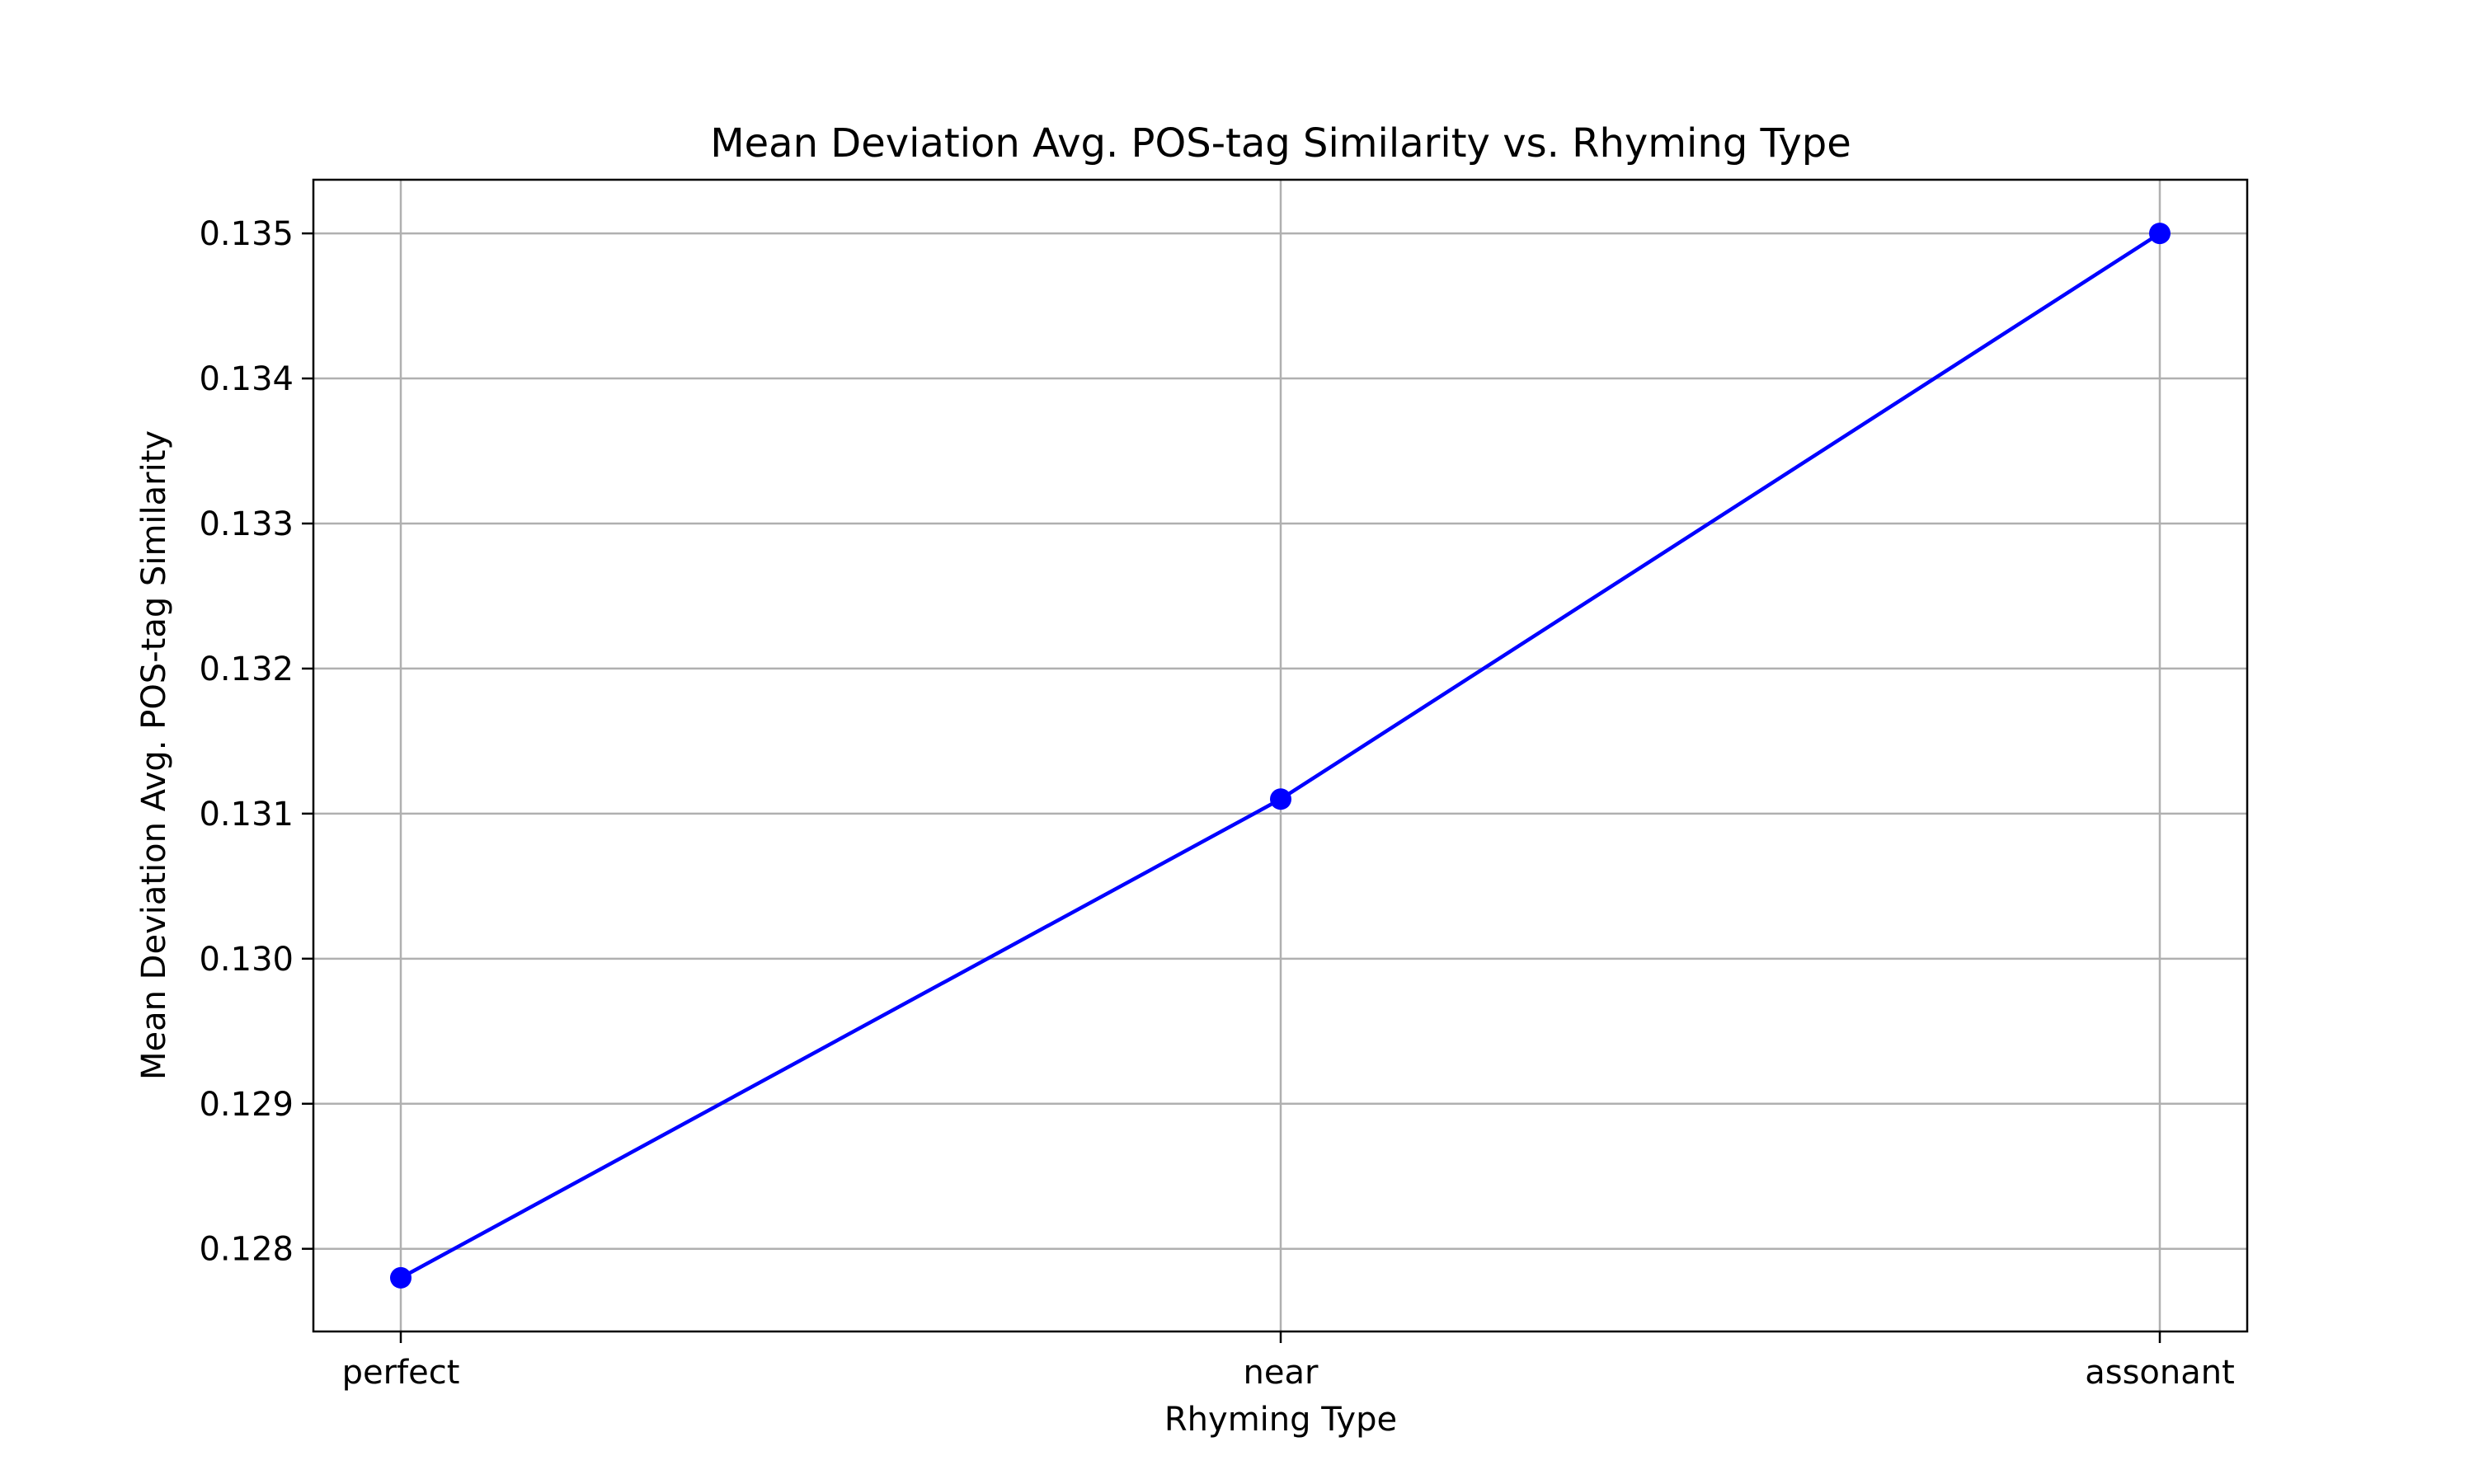 This screenshot has height=1484, width=2474. What do you see at coordinates (2160, 1373) in the screenshot?
I see `x-tick-label: assonant` at bounding box center [2160, 1373].